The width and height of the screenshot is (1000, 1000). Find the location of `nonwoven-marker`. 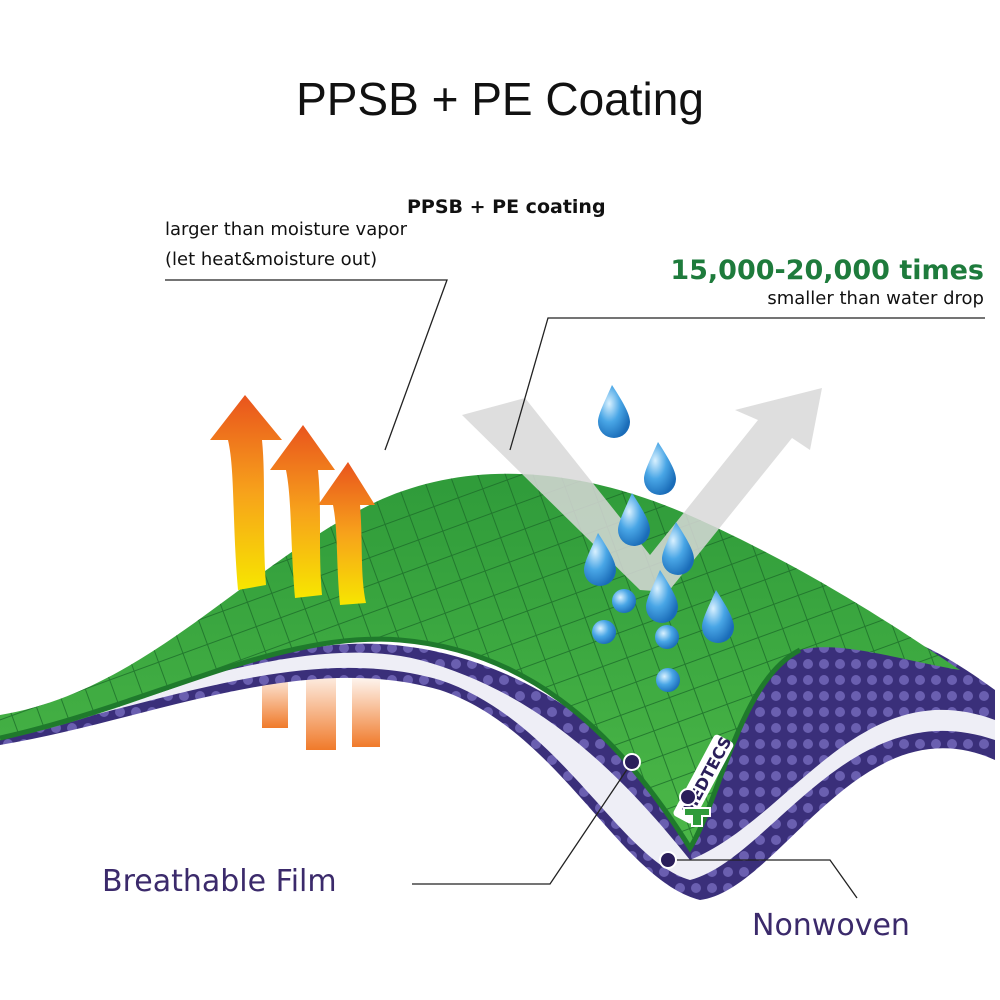

nonwoven-marker is located at coordinates (668, 860).